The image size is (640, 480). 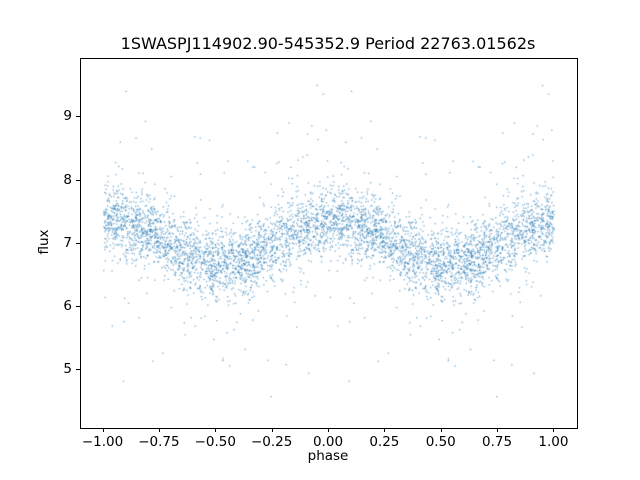 What do you see at coordinates (553, 442) in the screenshot?
I see `x-tick-label: 1.00` at bounding box center [553, 442].